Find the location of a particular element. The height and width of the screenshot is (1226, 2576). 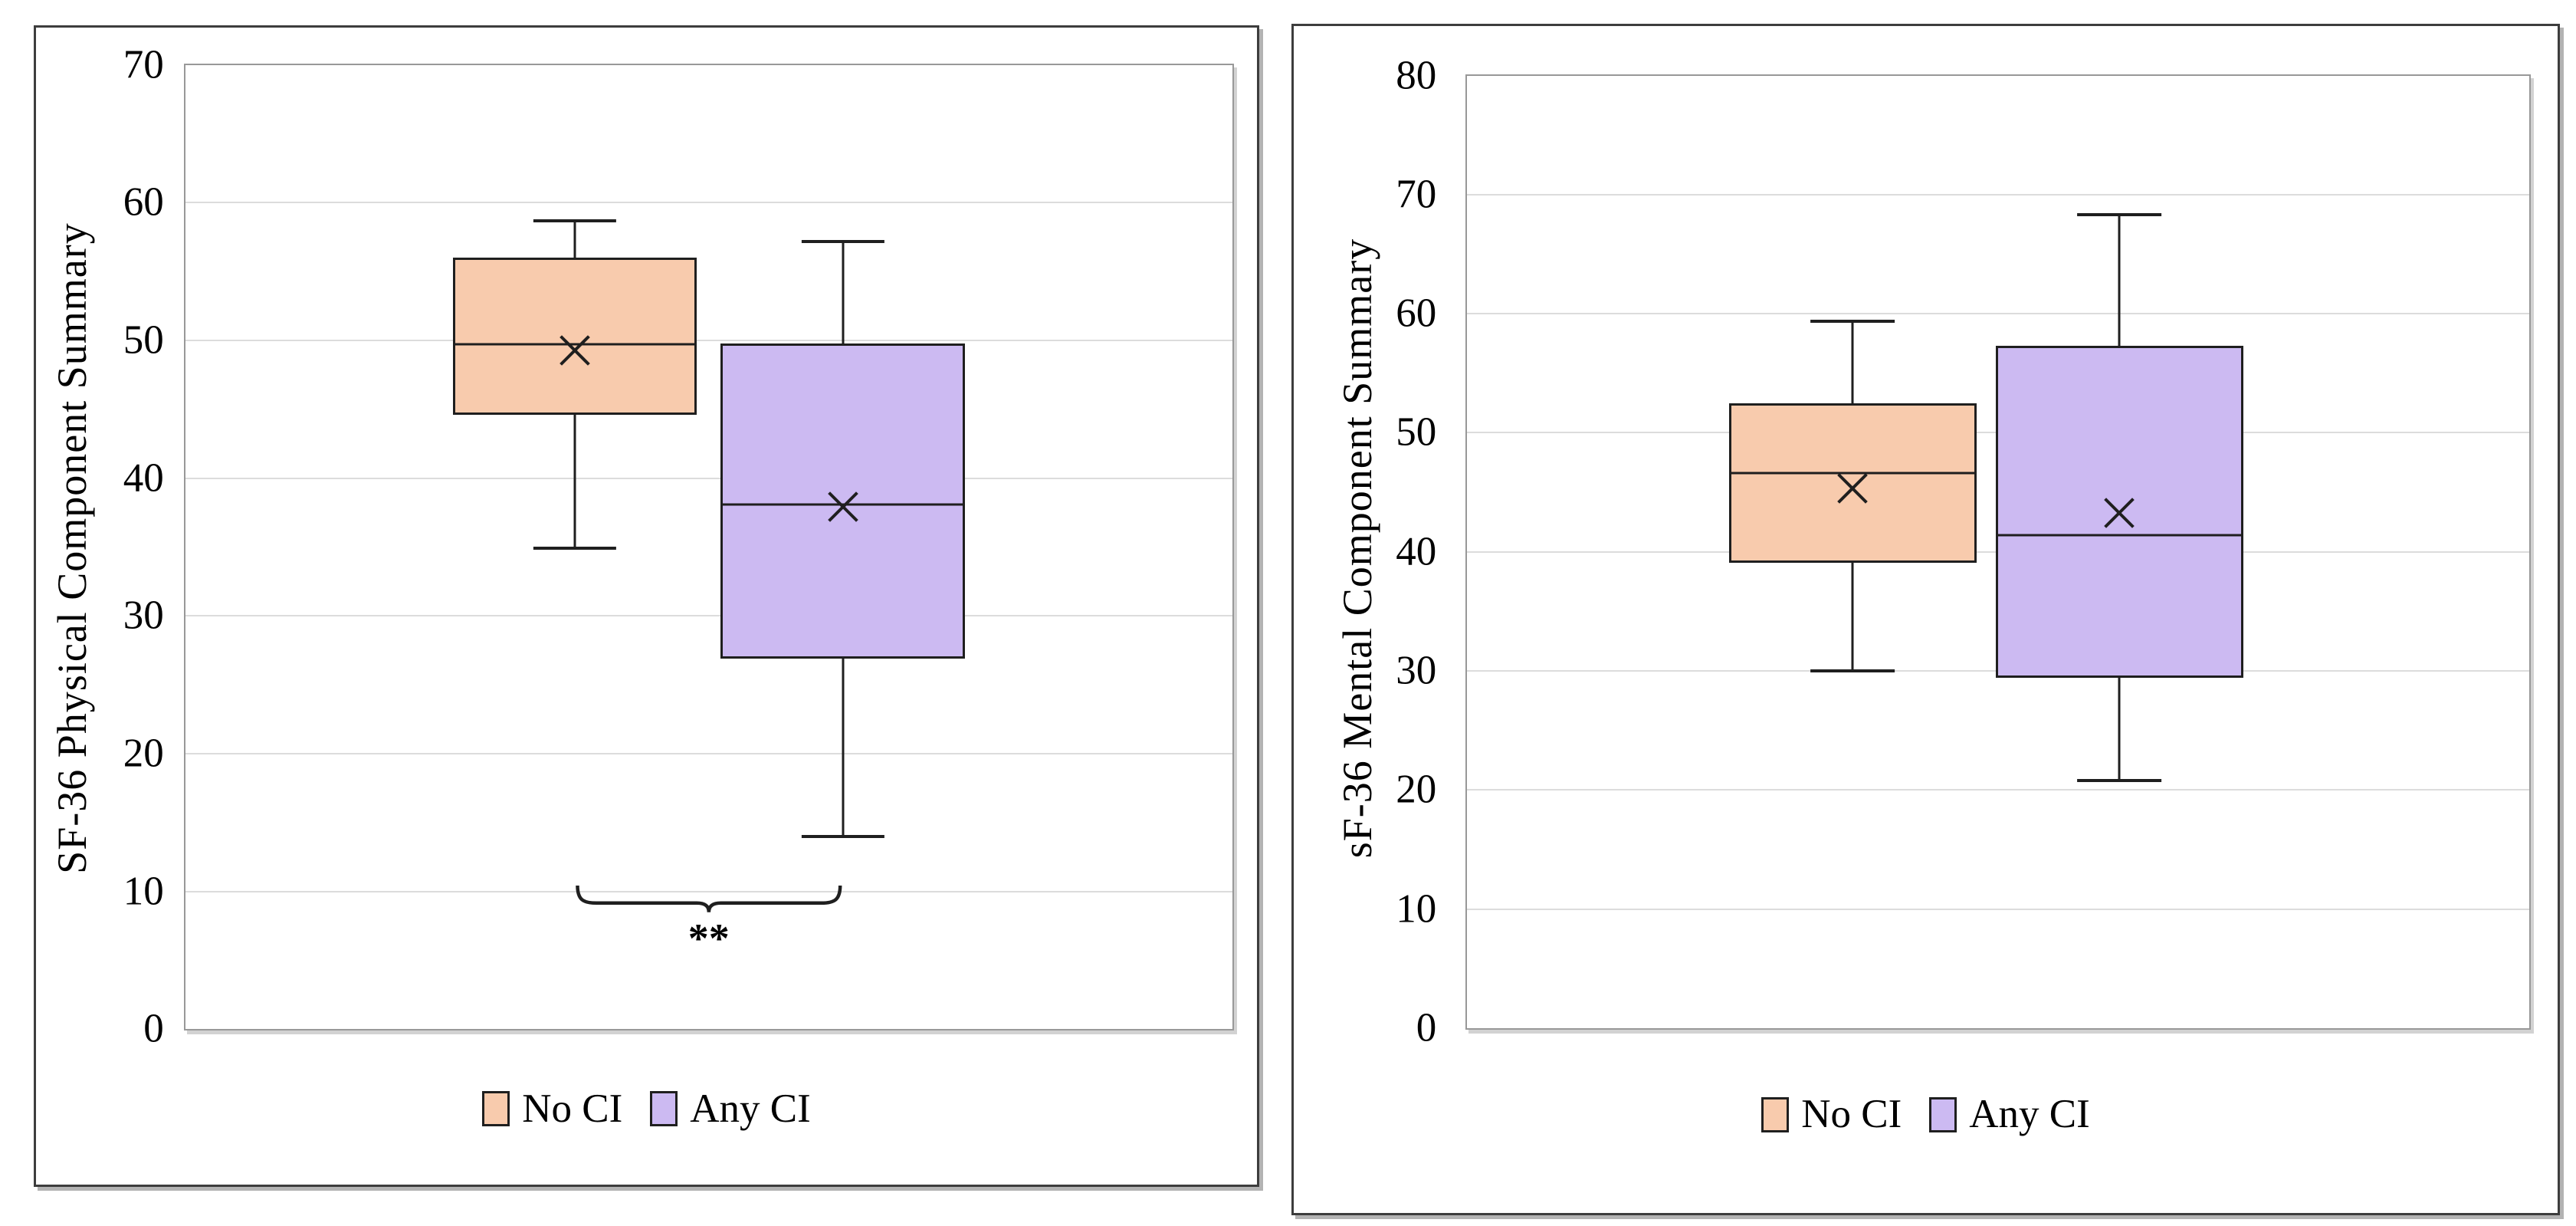

significance-bracket is located at coordinates (709, 899).